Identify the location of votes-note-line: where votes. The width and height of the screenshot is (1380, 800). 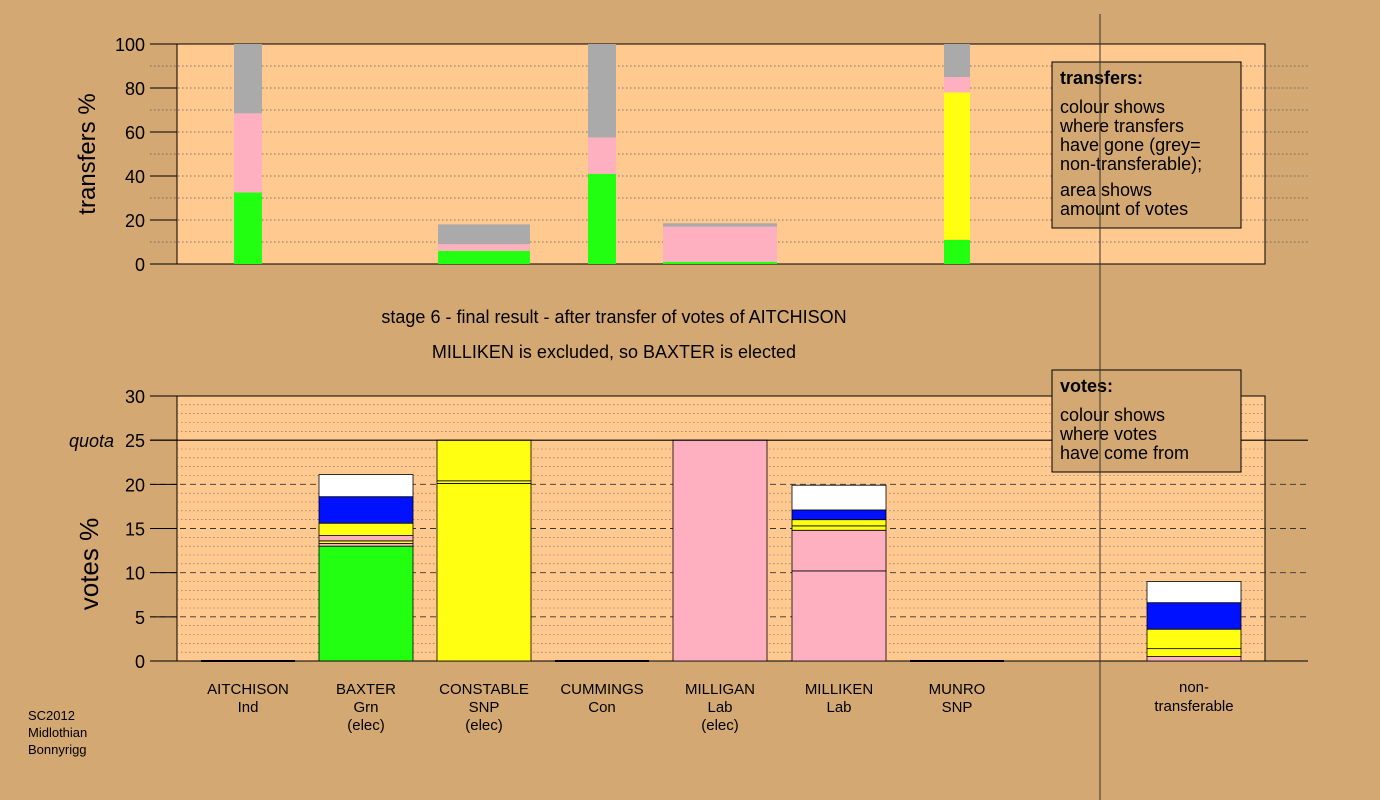
(1108, 434).